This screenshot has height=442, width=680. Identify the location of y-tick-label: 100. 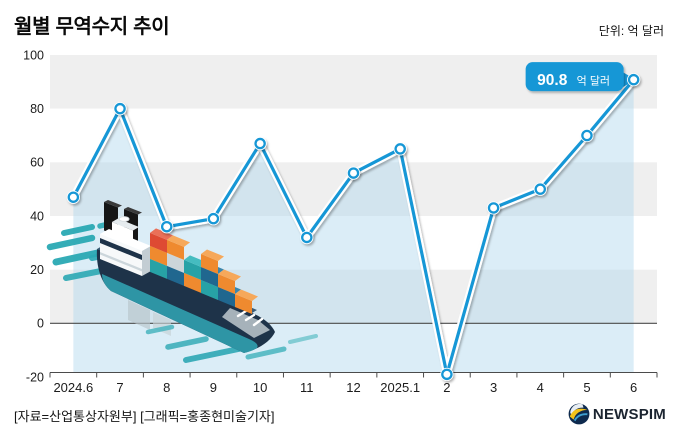
(33, 55).